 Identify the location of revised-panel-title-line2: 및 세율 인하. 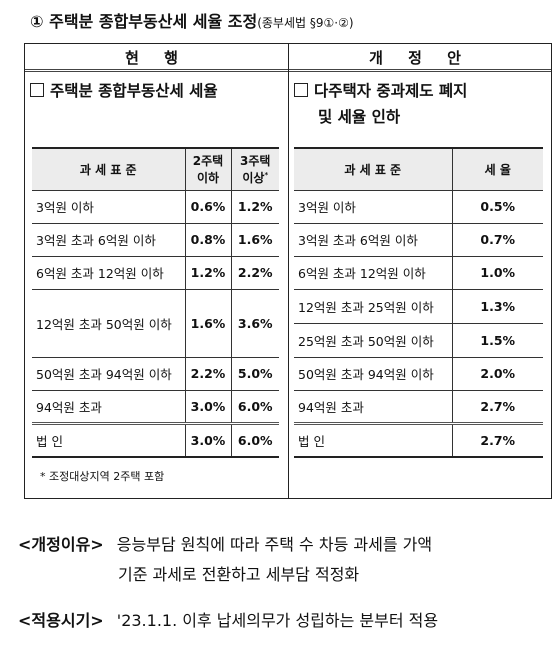
(359, 117).